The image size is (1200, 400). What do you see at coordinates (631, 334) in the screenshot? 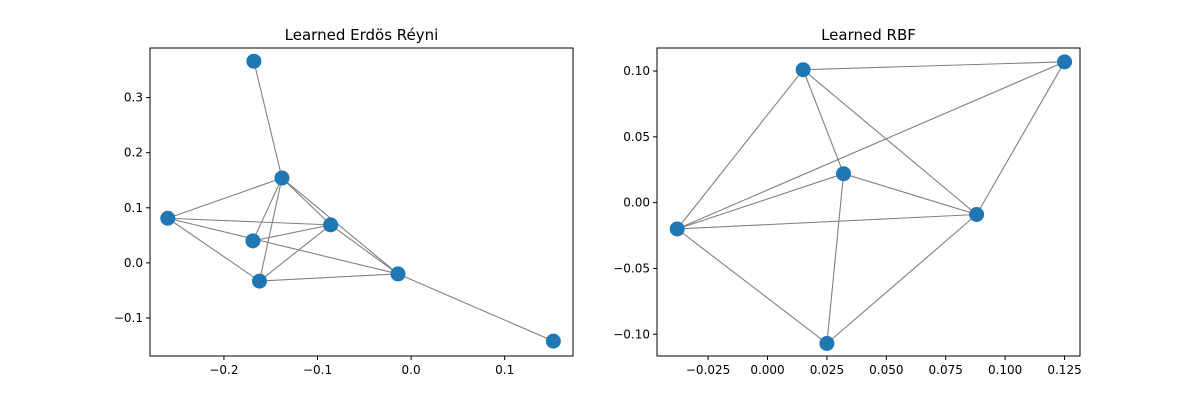
I see `y-tick-label: −0.10` at bounding box center [631, 334].